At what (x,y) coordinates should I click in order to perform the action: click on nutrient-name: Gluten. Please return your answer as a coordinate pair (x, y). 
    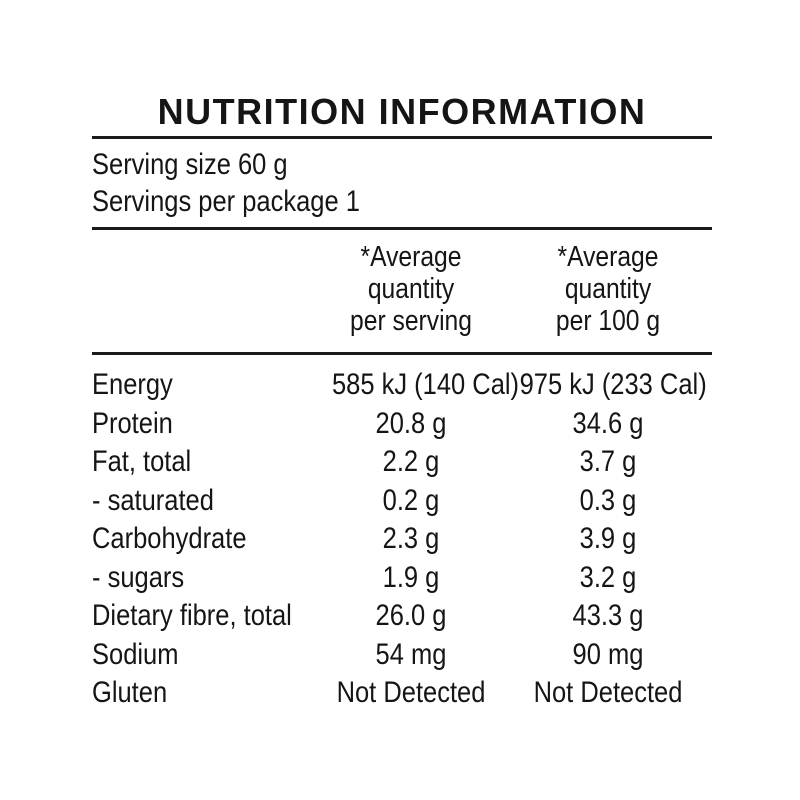
    Looking at the image, I should click on (130, 692).